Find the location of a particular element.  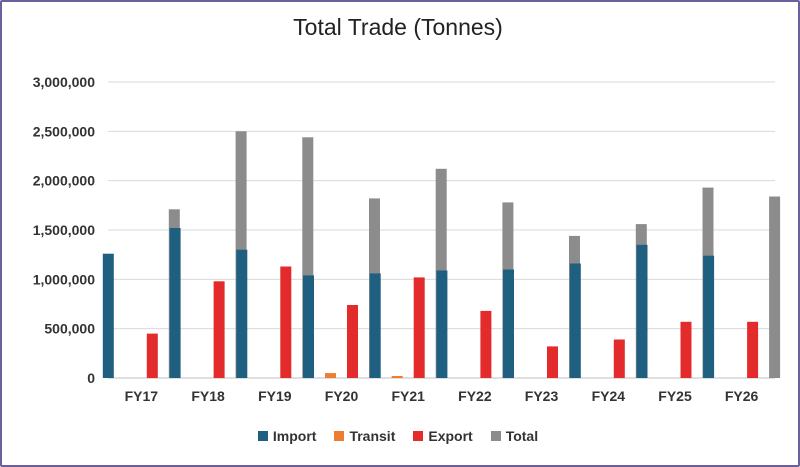

bar-total-fy19 is located at coordinates (308, 257).